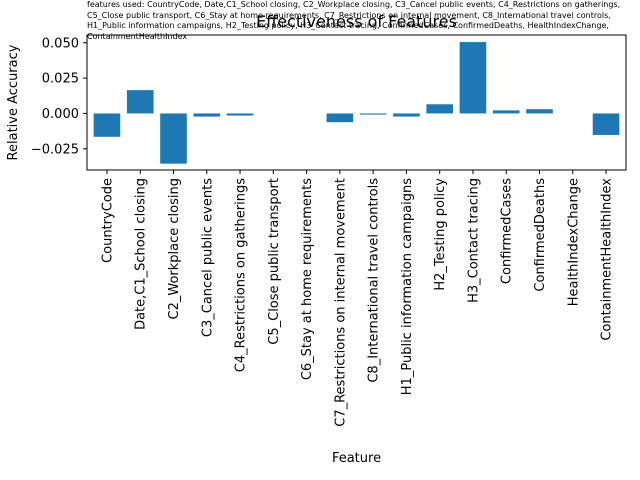 This screenshot has height=480, width=640. I want to click on x-tick-label: C3_Cancel public events, so click(207, 257).